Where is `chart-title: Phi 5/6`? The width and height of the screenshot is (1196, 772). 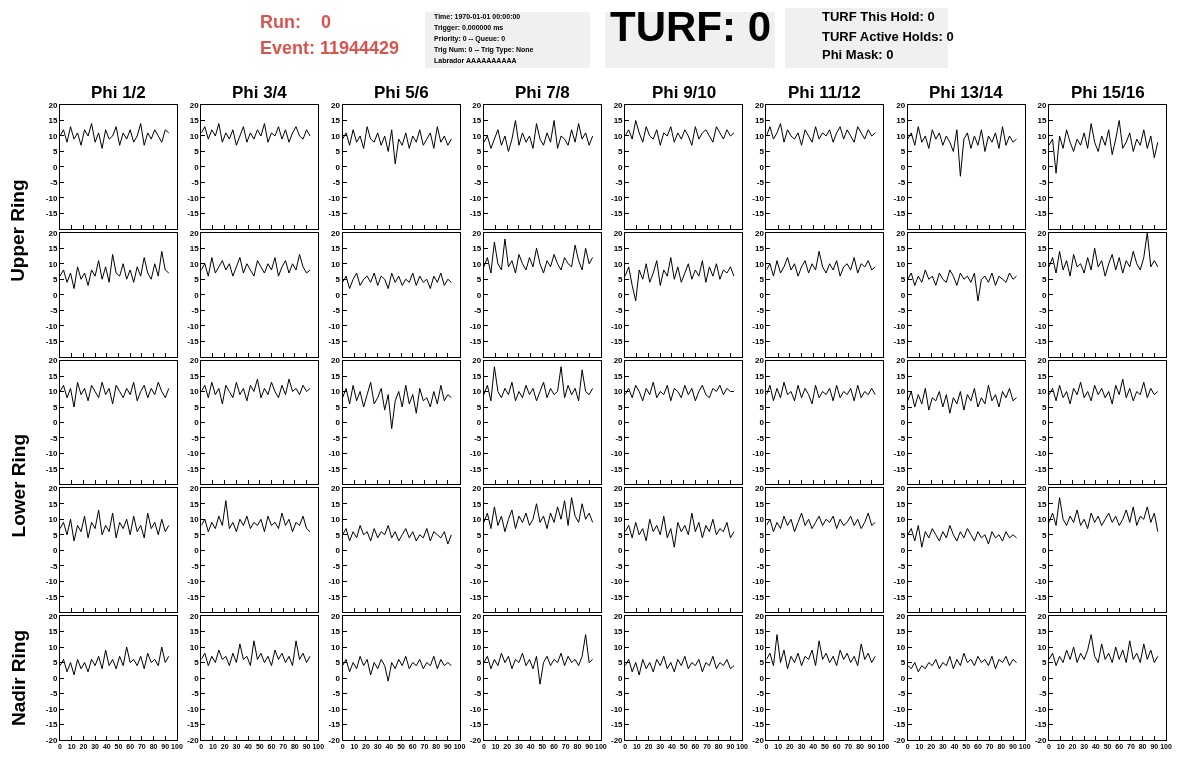
chart-title: Phi 5/6 is located at coordinates (401, 92).